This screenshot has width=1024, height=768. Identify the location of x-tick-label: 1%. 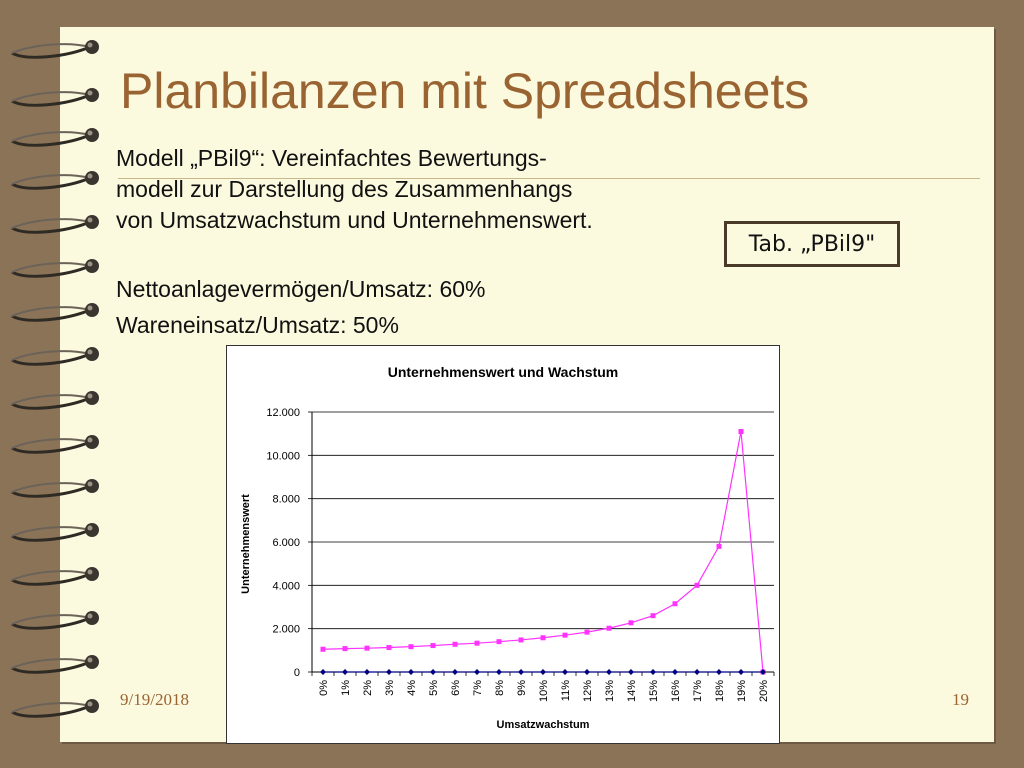
(346, 688).